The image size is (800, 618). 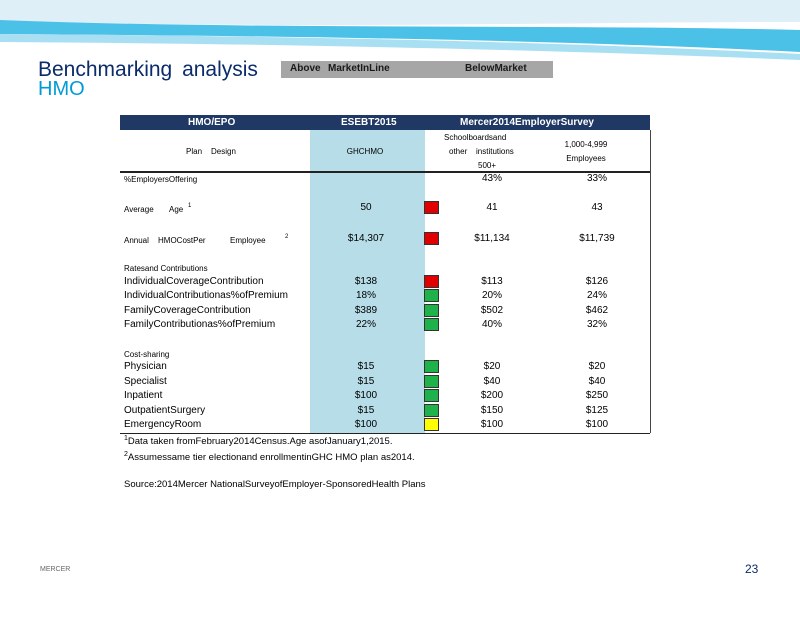 What do you see at coordinates (492, 410) in the screenshot?
I see `row-outpatient-school: $150` at bounding box center [492, 410].